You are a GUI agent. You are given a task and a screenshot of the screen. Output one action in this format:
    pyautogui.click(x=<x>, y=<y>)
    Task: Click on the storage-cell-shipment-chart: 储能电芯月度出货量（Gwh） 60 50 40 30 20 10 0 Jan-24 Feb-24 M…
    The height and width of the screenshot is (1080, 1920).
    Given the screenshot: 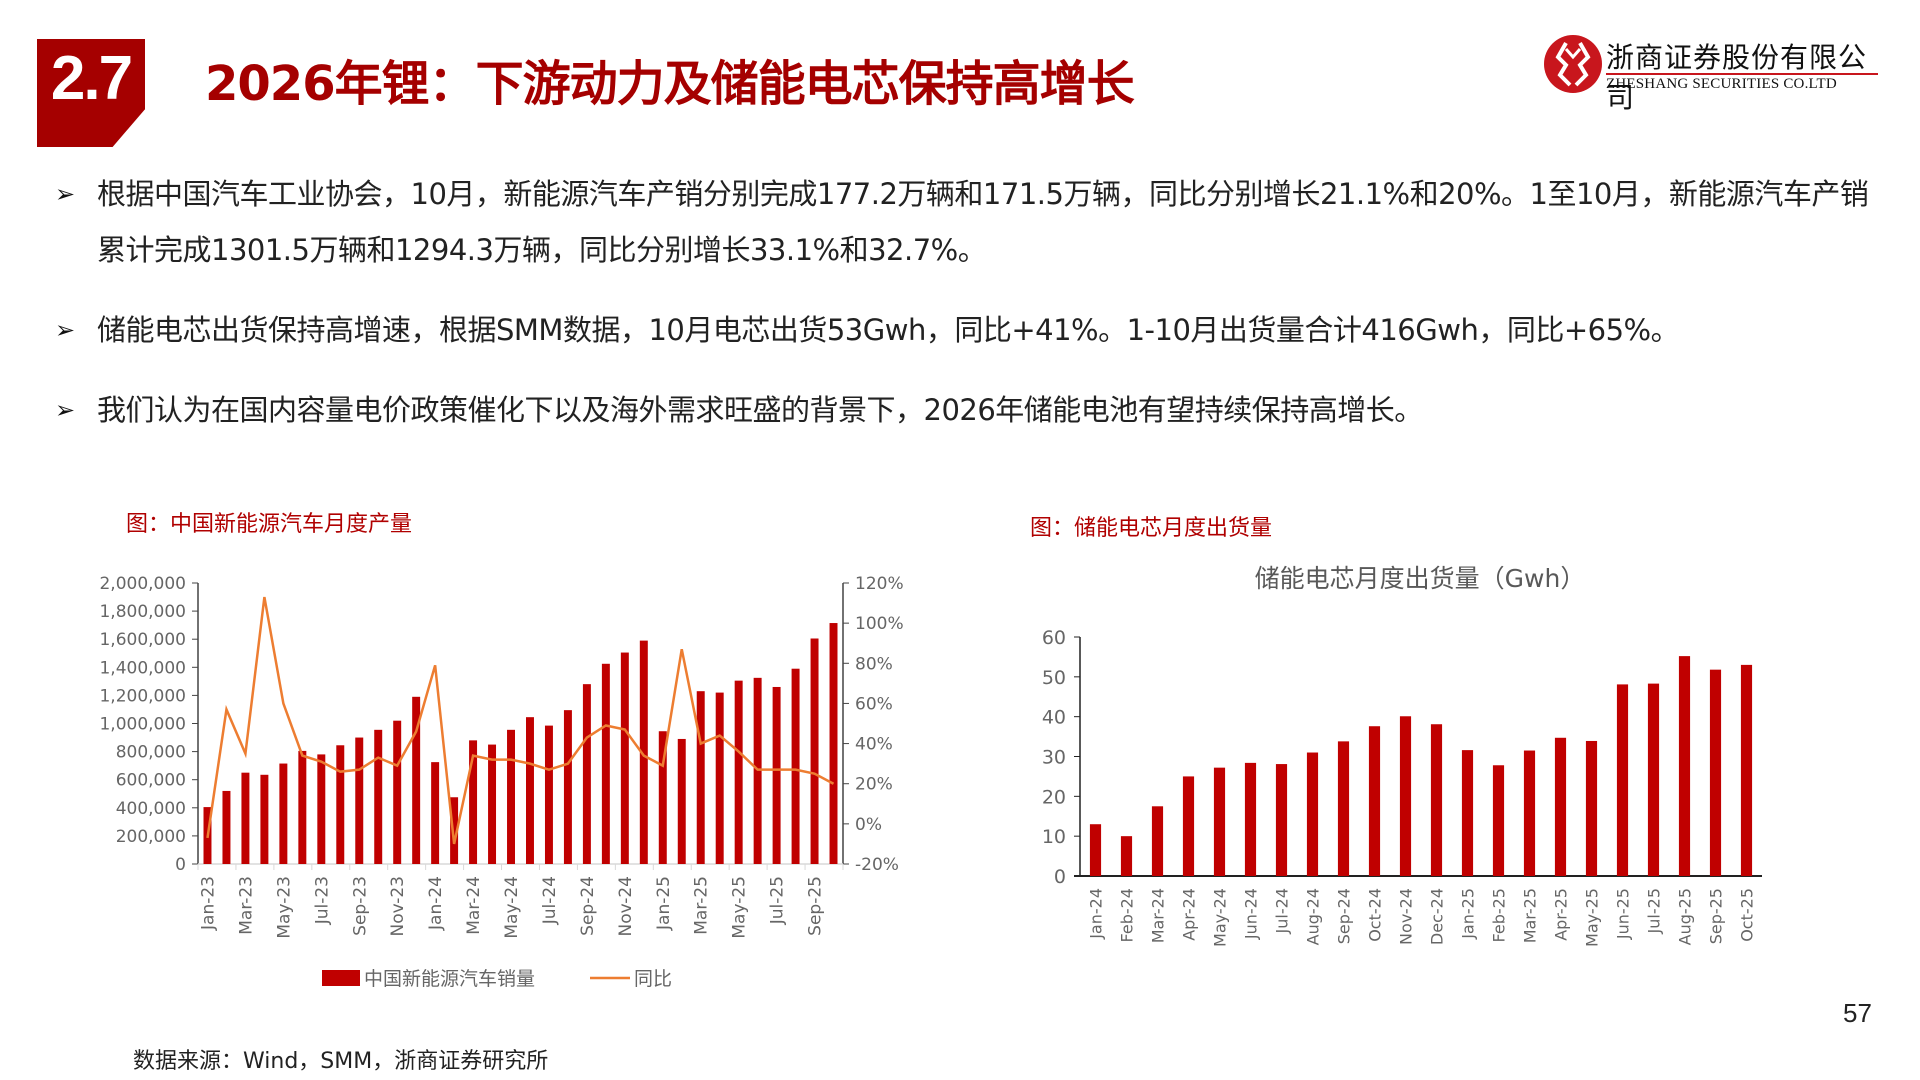 What is the action you would take?
    pyautogui.click(x=1402, y=755)
    